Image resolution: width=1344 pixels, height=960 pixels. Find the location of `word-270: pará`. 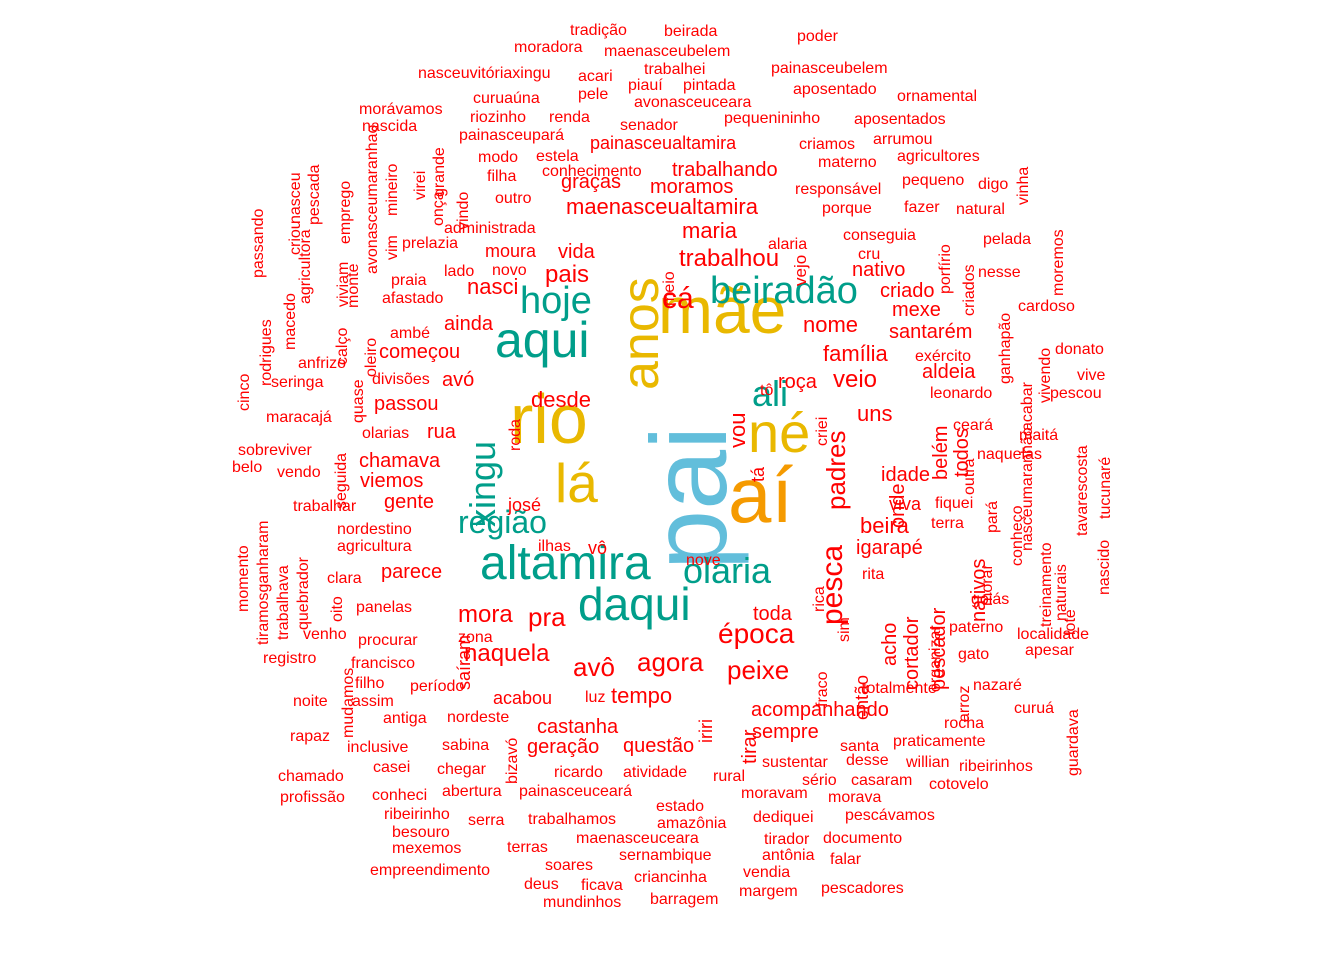

word-270: pará is located at coordinates (992, 516).